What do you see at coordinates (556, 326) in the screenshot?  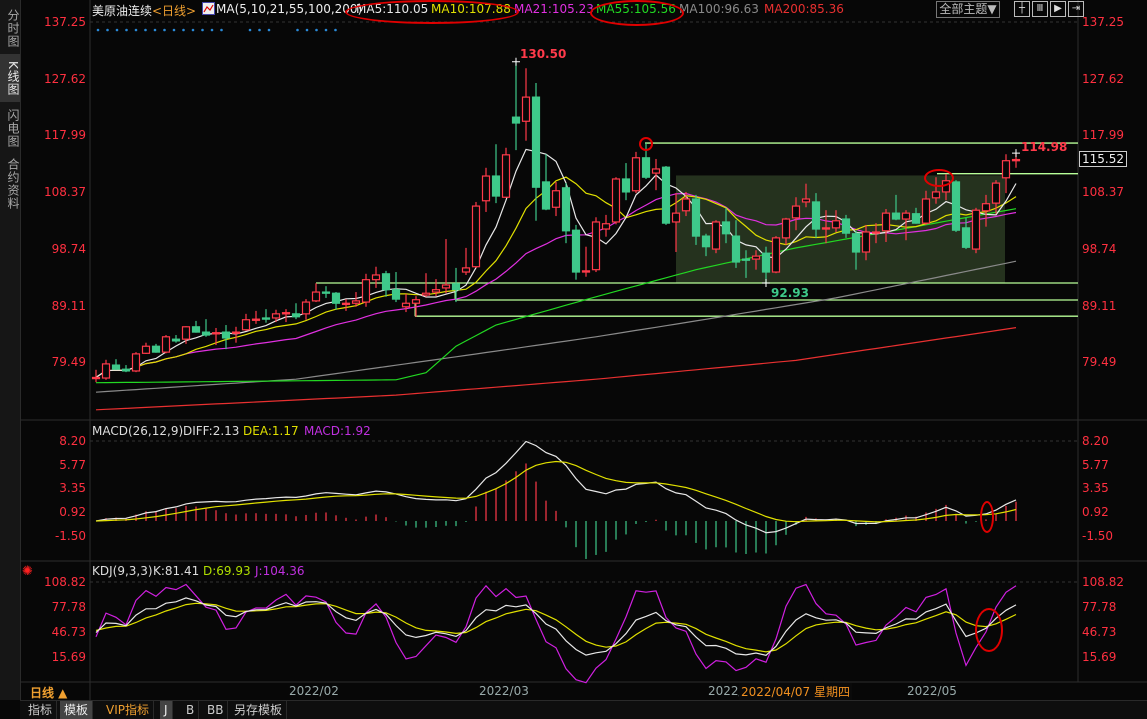 I see `ma100-line` at bounding box center [556, 326].